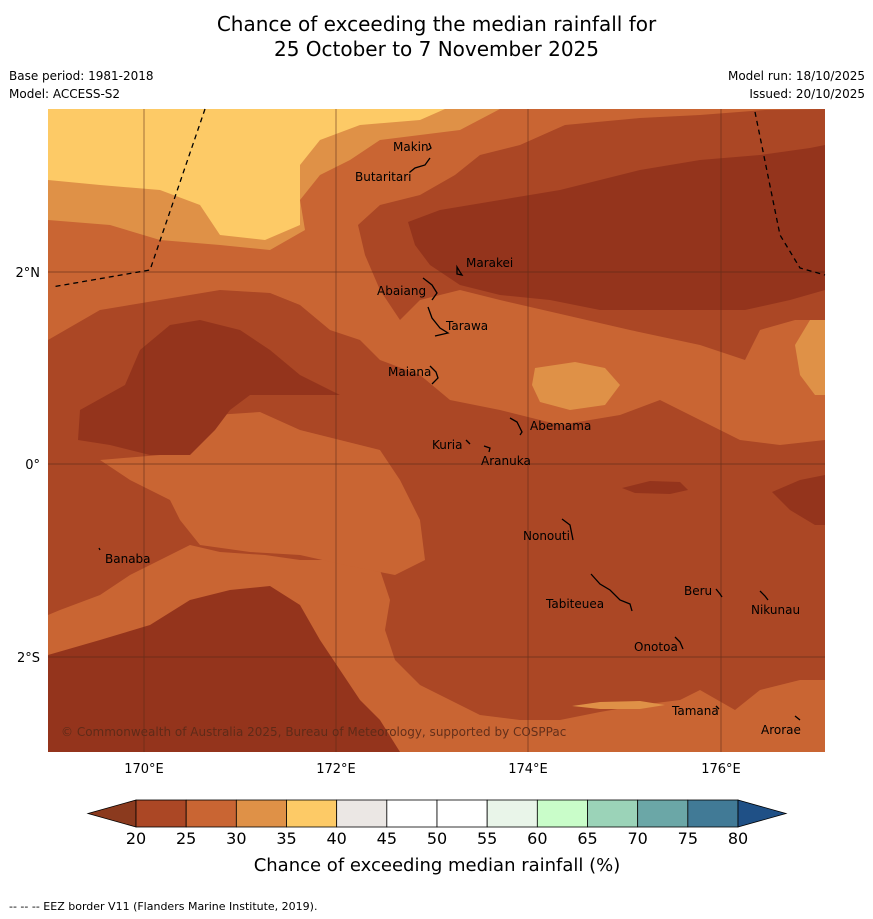 This screenshot has width=873, height=919. I want to click on place-label: Tarawa, so click(466, 326).